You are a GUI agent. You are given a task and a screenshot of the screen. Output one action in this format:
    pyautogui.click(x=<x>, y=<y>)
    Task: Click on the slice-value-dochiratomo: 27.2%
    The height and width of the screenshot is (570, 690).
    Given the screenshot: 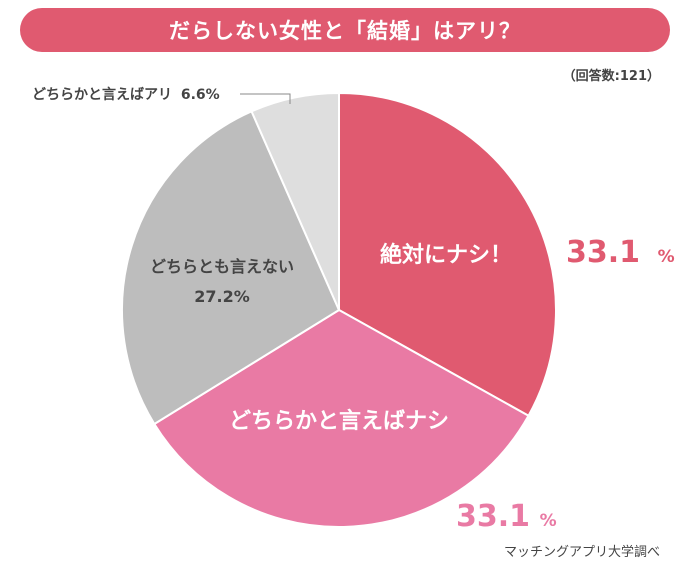 What is the action you would take?
    pyautogui.click(x=222, y=296)
    